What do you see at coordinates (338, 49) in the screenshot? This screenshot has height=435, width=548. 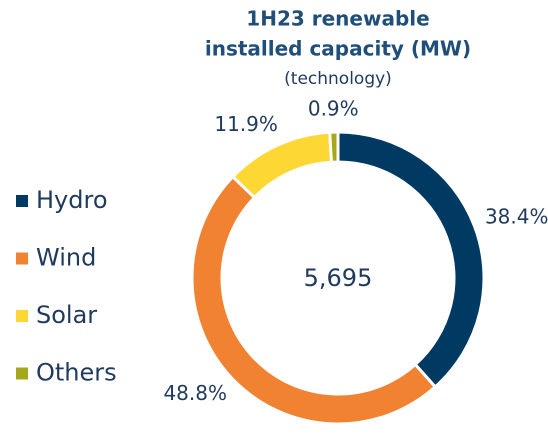 I see `chart-title: installed capacity (MW)` at bounding box center [338, 49].